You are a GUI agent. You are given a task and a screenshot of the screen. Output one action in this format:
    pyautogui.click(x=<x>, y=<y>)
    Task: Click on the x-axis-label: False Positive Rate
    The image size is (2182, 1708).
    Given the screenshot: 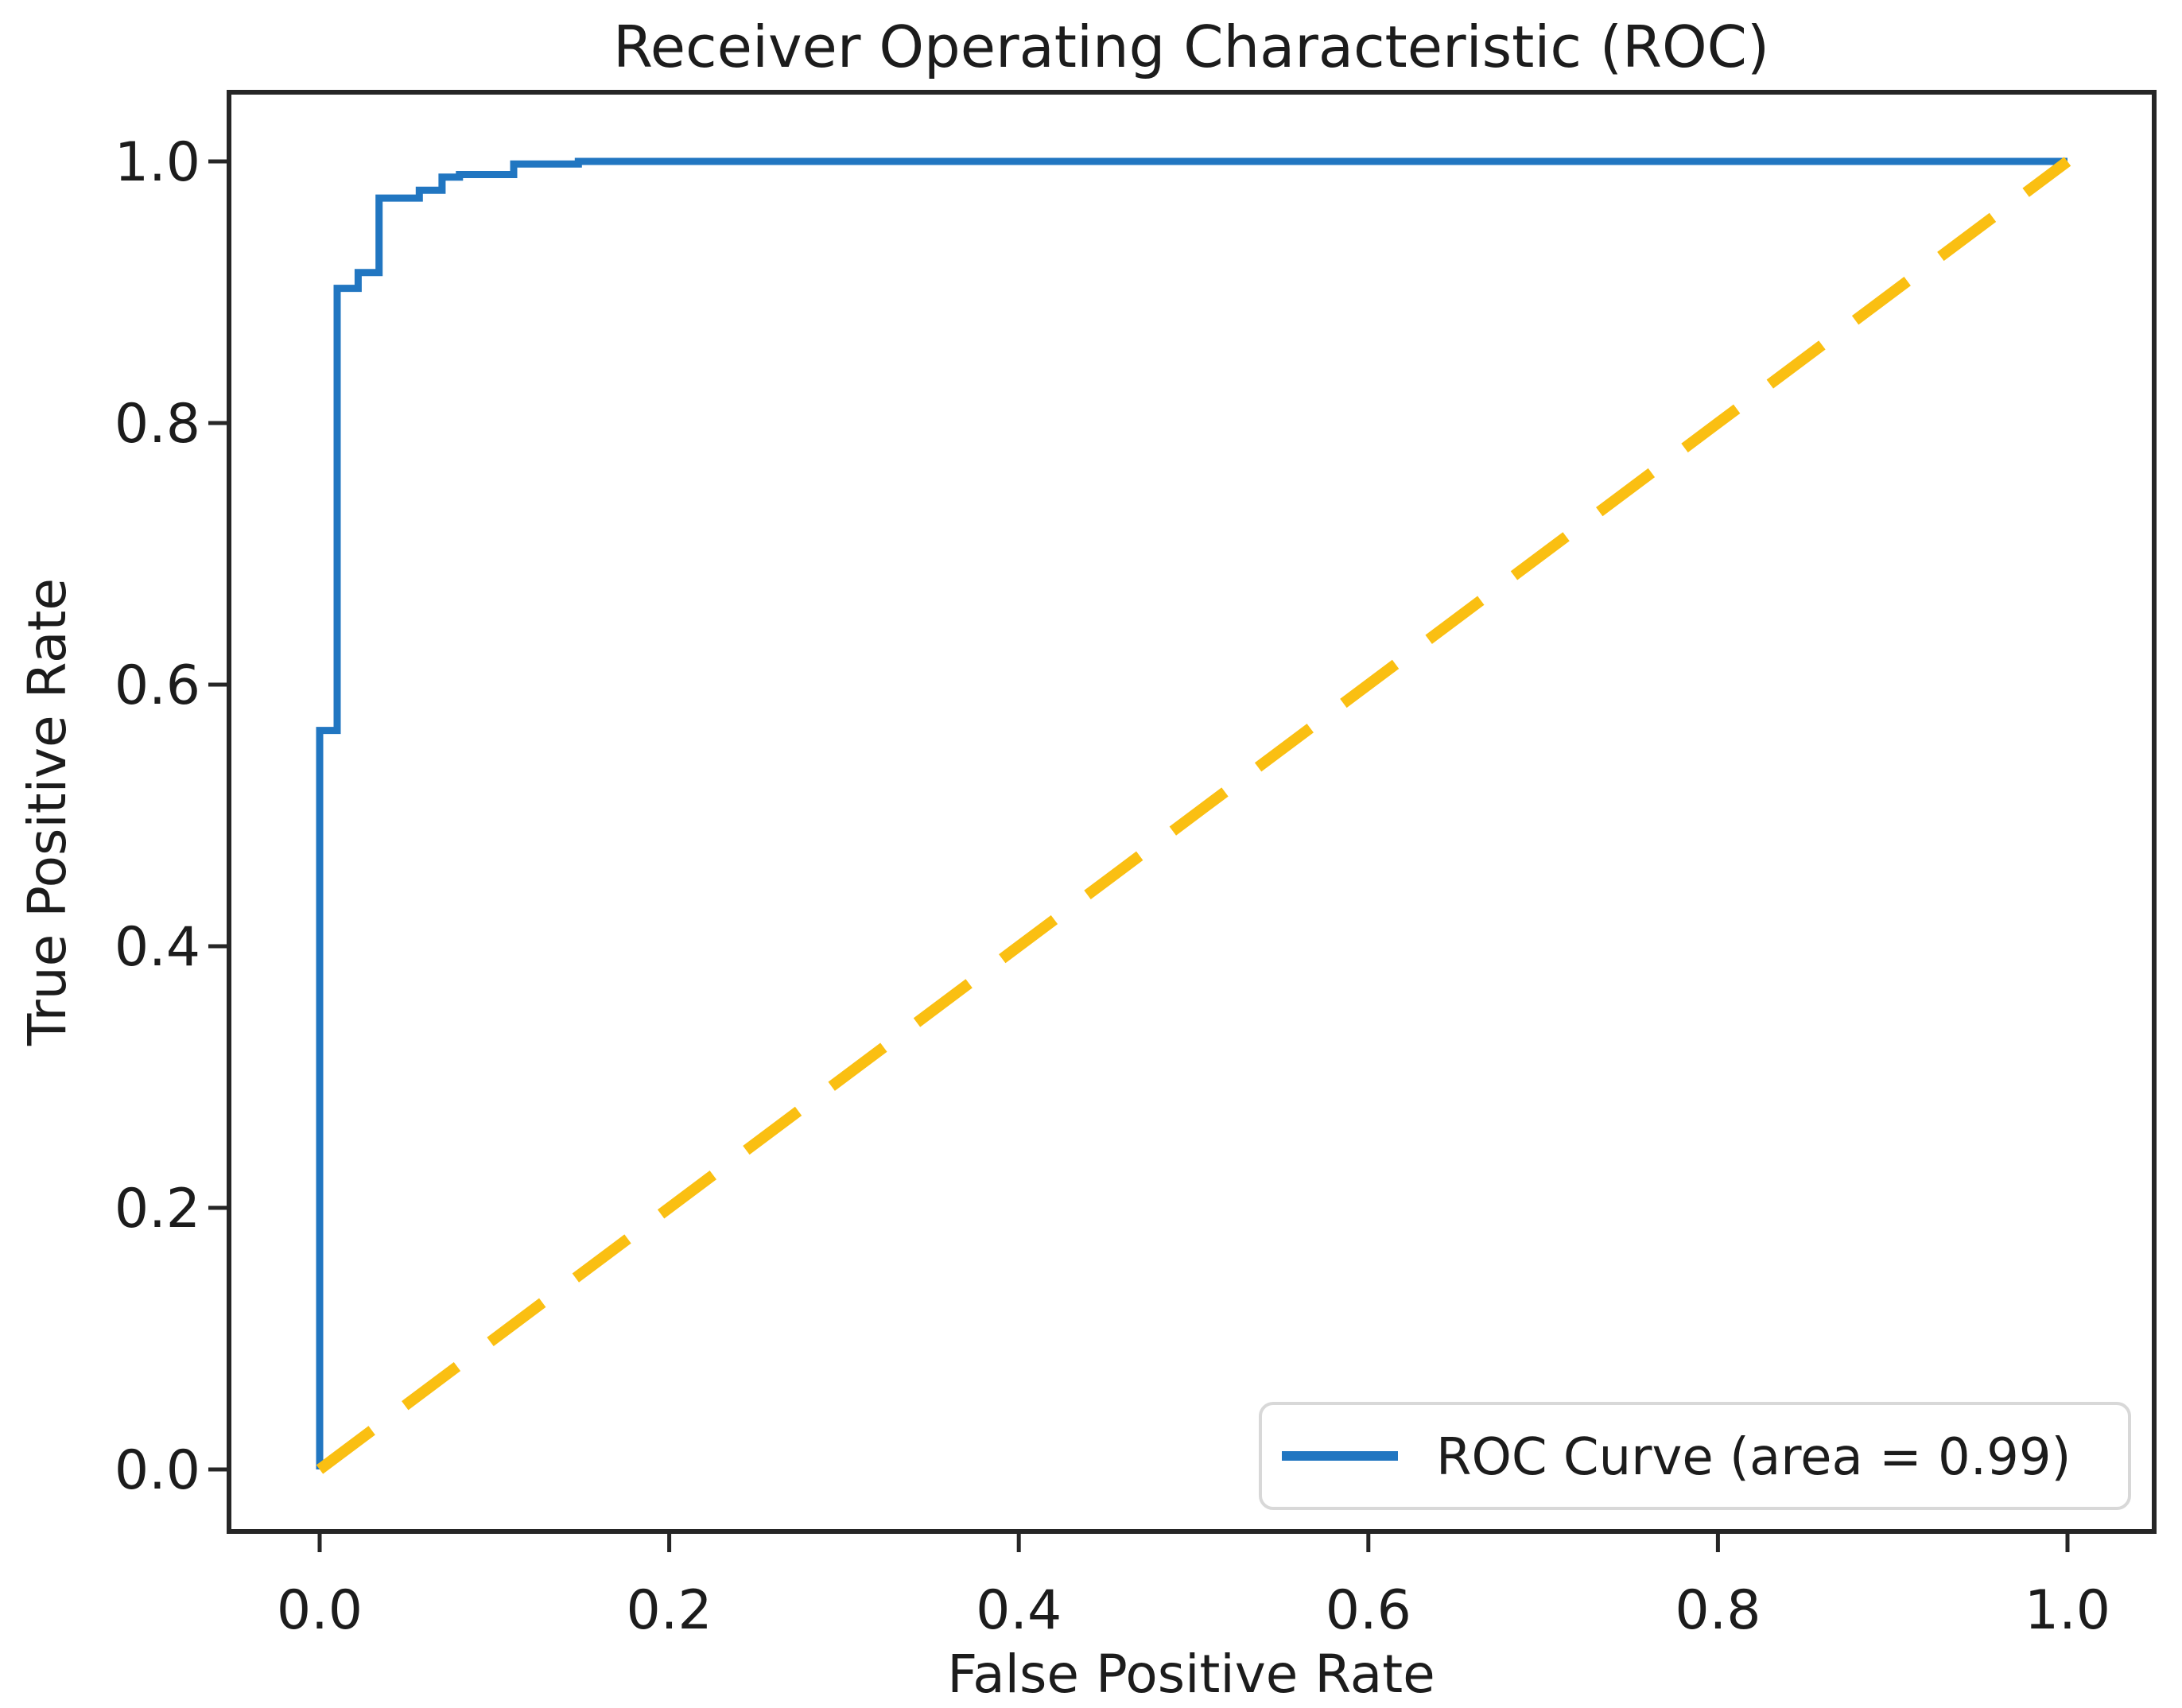 What is the action you would take?
    pyautogui.click(x=1191, y=1674)
    